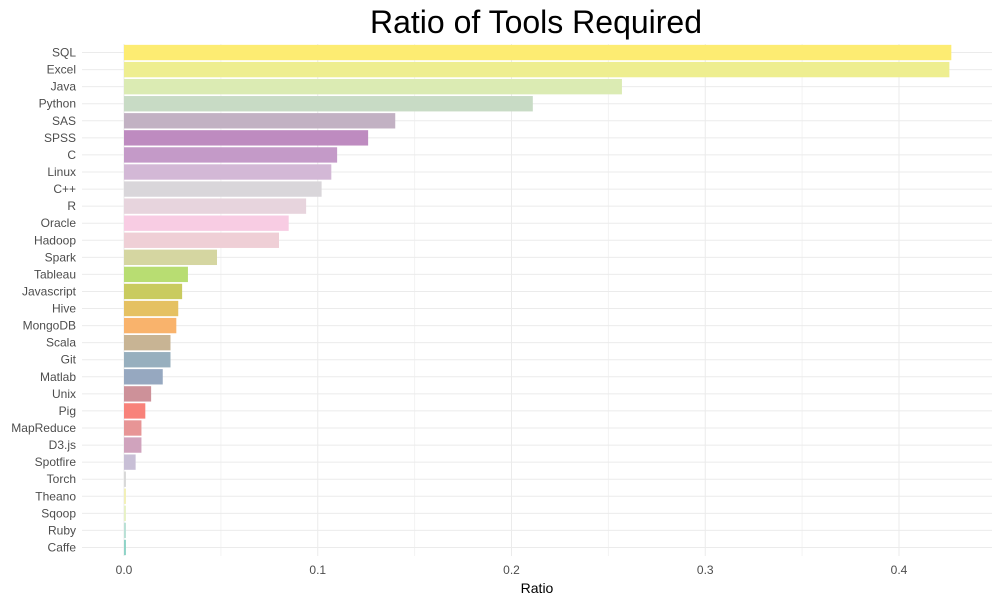 This screenshot has height=600, width=1000. I want to click on y-tick-label: Ruby, so click(62, 530).